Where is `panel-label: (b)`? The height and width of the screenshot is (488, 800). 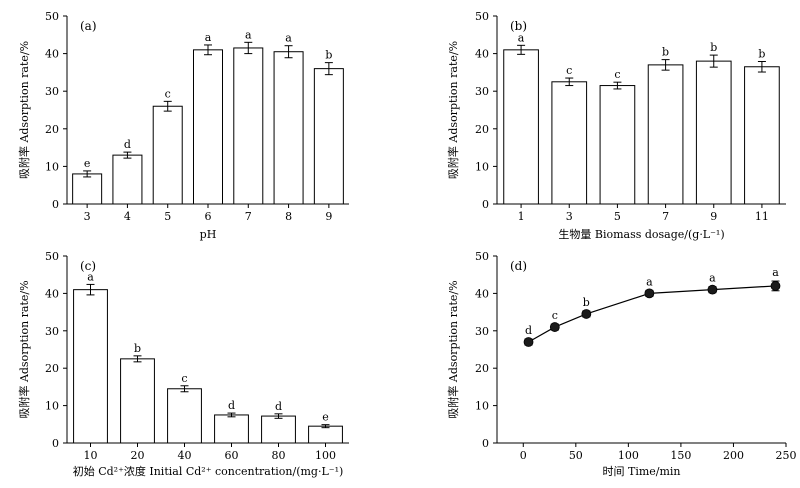
panel-label: (b) is located at coordinates (518, 26).